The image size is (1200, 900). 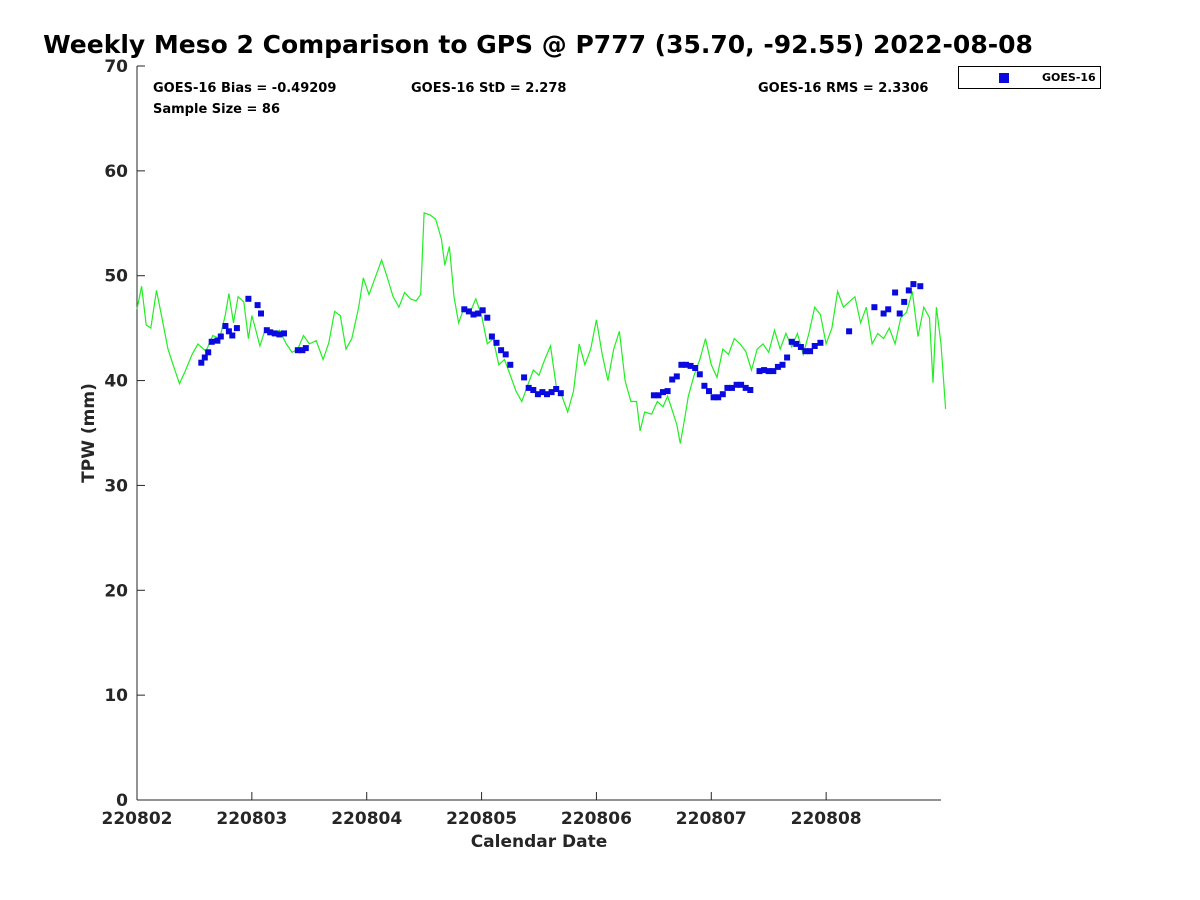 What do you see at coordinates (488, 88) in the screenshot?
I see `stat-std: GOES-16 StD = 2.278` at bounding box center [488, 88].